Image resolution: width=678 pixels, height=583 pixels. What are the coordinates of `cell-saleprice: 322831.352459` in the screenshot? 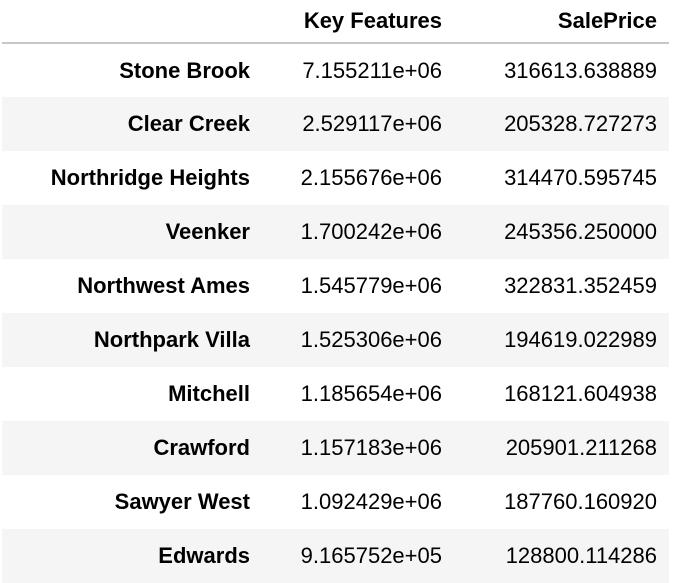 It's located at (580, 285).